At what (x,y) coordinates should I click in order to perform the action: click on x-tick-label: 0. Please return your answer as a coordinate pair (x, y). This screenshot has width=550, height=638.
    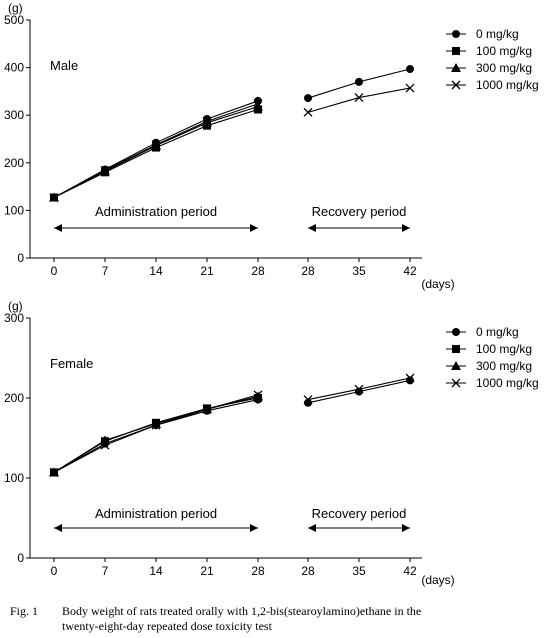
    Looking at the image, I should click on (54, 571).